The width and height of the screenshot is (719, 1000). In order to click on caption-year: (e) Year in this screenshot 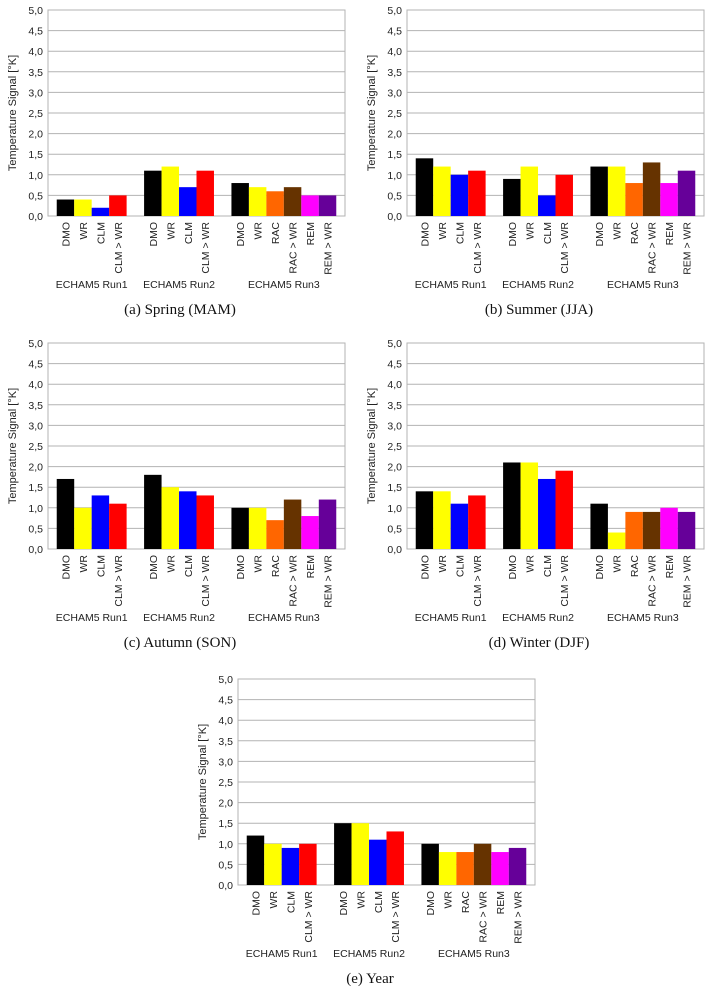, I will do `click(370, 979)`.